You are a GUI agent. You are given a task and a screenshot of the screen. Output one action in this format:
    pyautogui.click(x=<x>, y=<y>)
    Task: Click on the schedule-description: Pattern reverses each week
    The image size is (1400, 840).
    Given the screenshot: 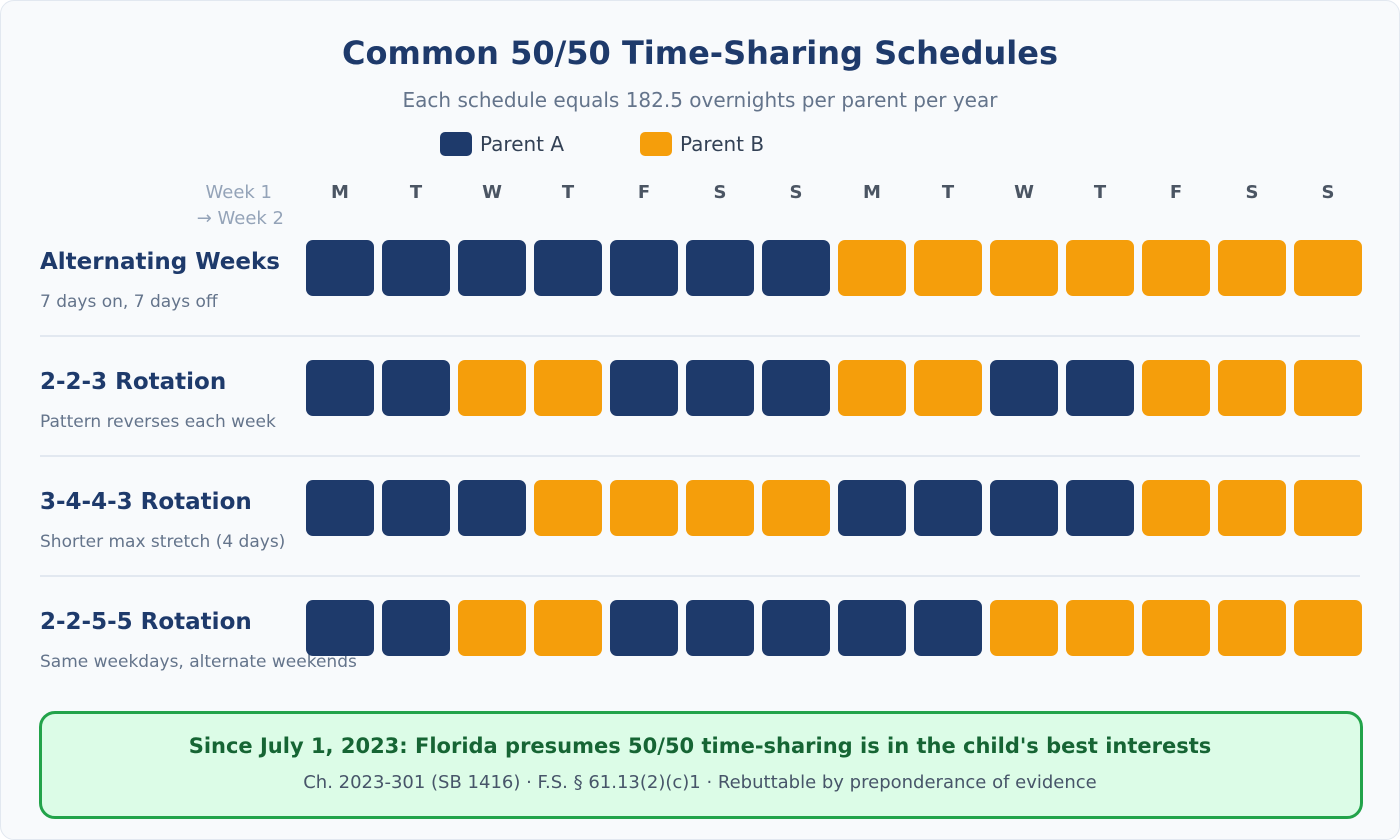 What is the action you would take?
    pyautogui.click(x=158, y=422)
    